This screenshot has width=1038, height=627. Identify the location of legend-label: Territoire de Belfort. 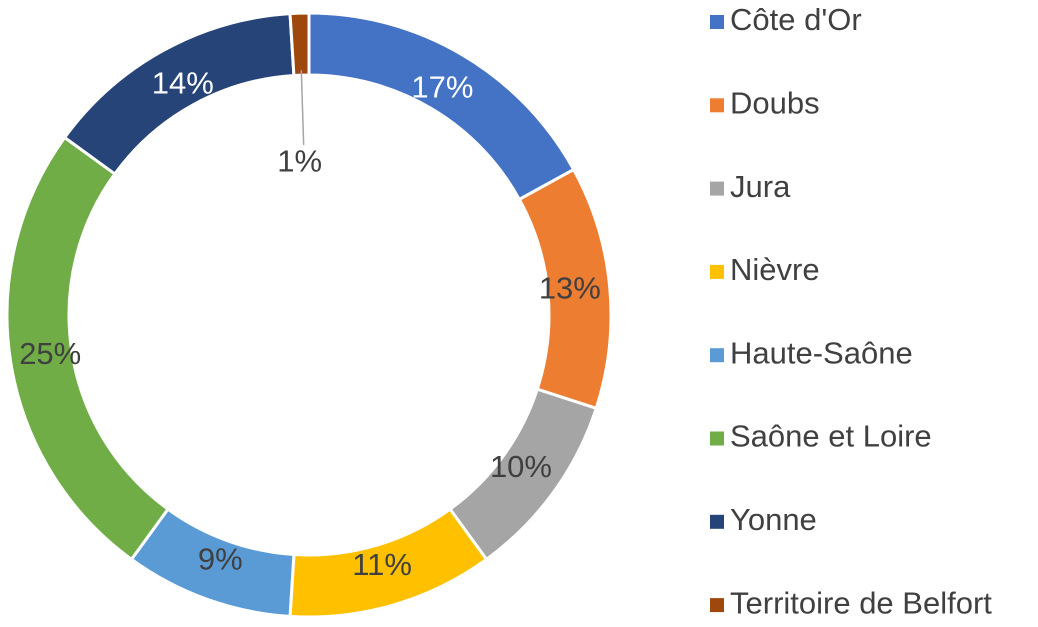
(861, 602).